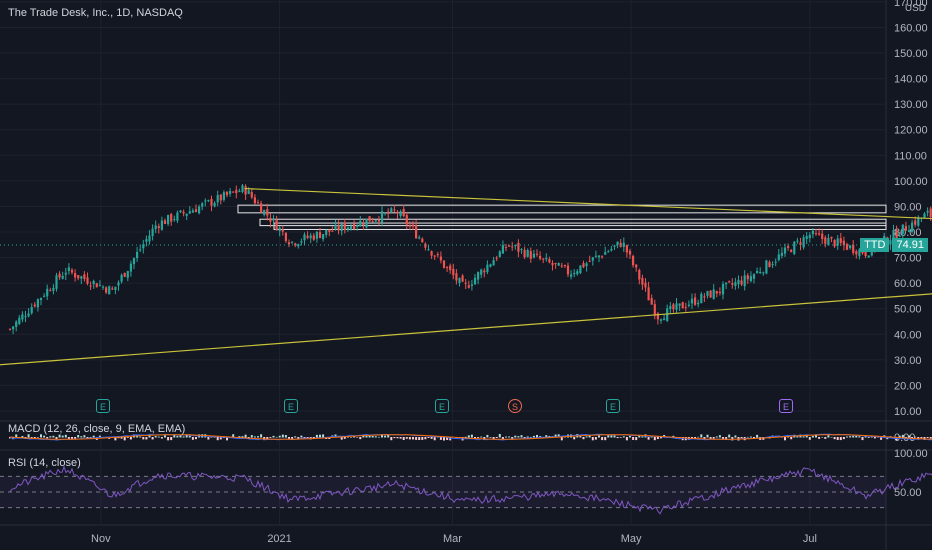  Describe the element at coordinates (515, 406) in the screenshot. I see `split-event-icon: S` at that location.